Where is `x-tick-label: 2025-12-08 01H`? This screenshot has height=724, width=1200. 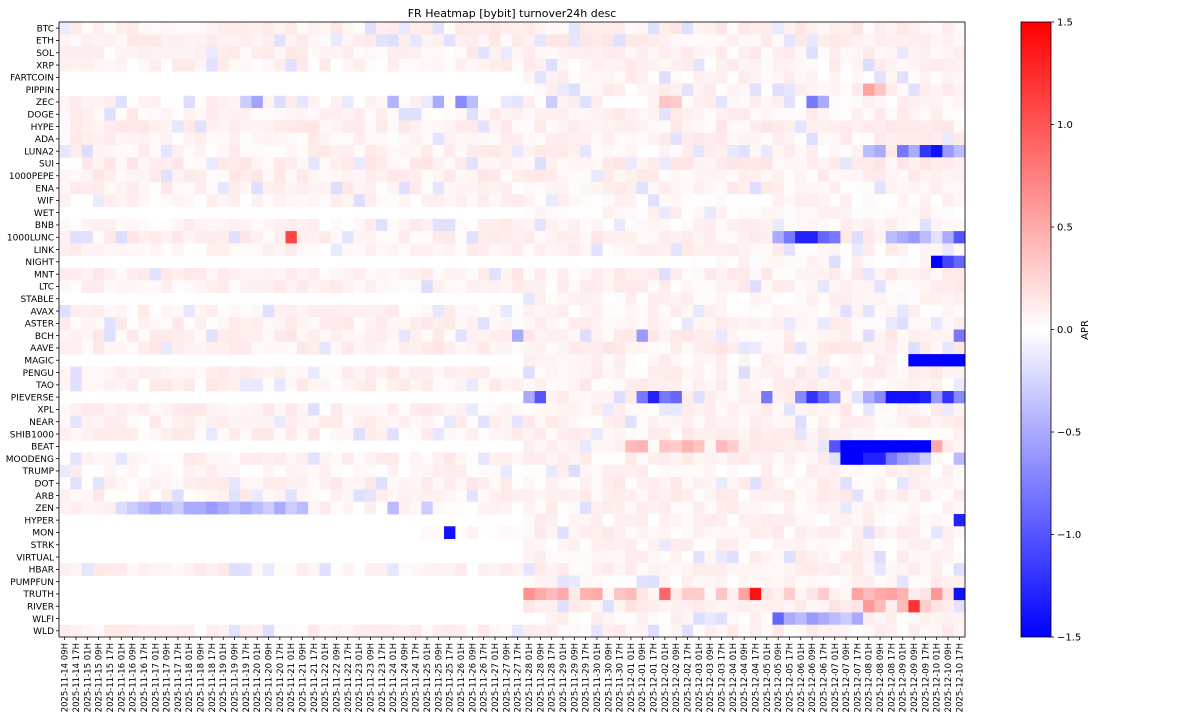
x-tick-label: 2025-12-08 01H is located at coordinates (870, 677).